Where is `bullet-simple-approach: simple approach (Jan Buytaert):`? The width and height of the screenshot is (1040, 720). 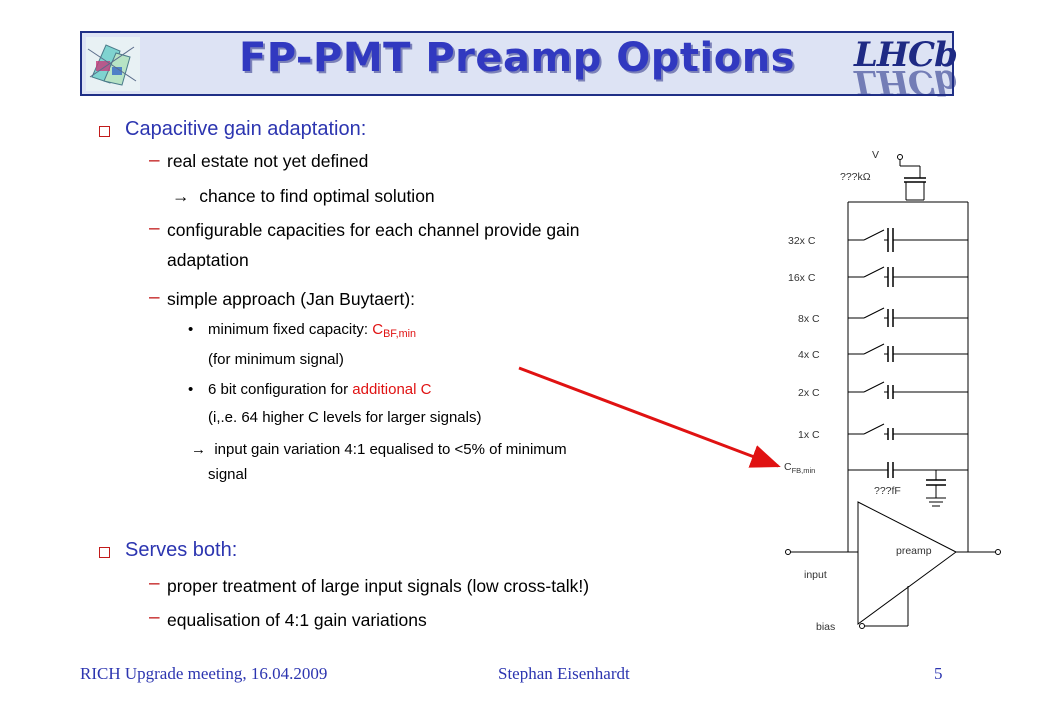 bullet-simple-approach: simple approach (Jan Buytaert): is located at coordinates (291, 299).